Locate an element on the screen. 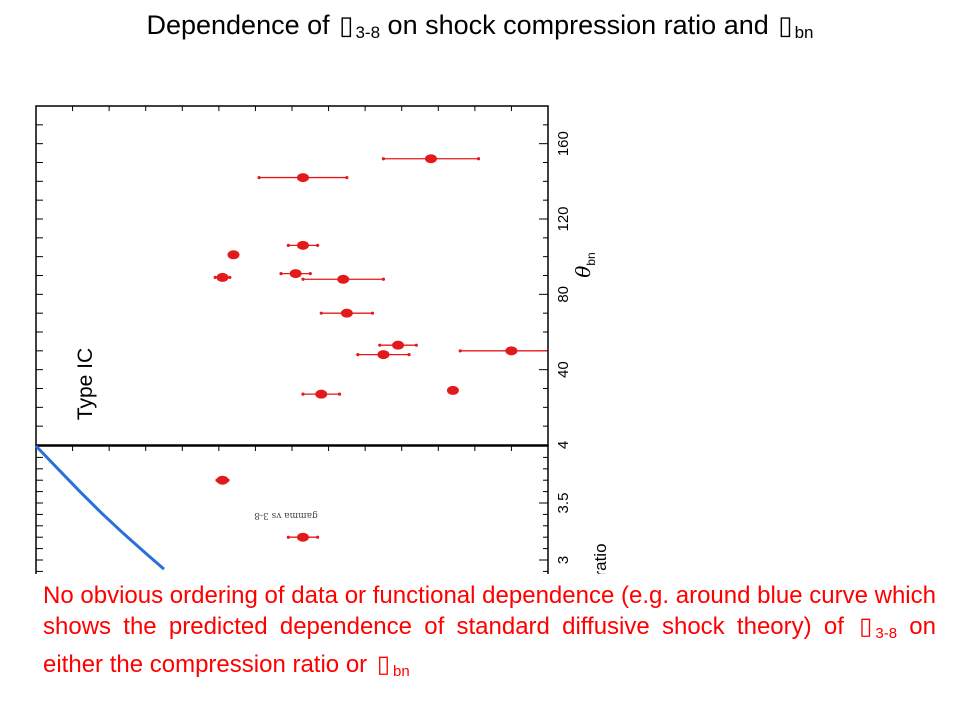 Image resolution: width=960 pixels, height=720 pixels. bottom-panel: 33.5 gamma vs 3-8 ratio is located at coordinates (322, 509).